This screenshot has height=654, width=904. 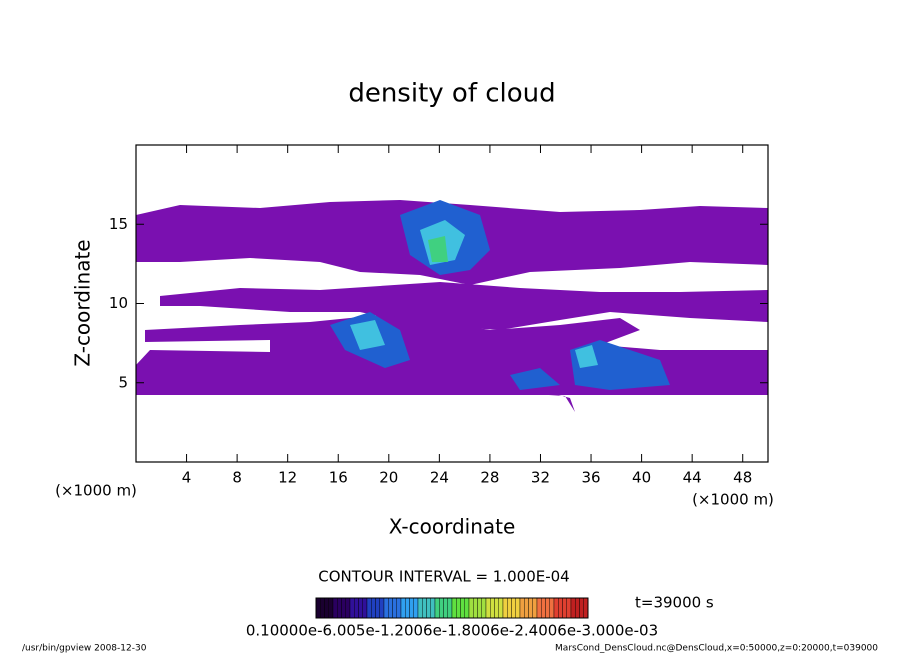 What do you see at coordinates (540, 478) in the screenshot?
I see `x-tick-label: 32` at bounding box center [540, 478].